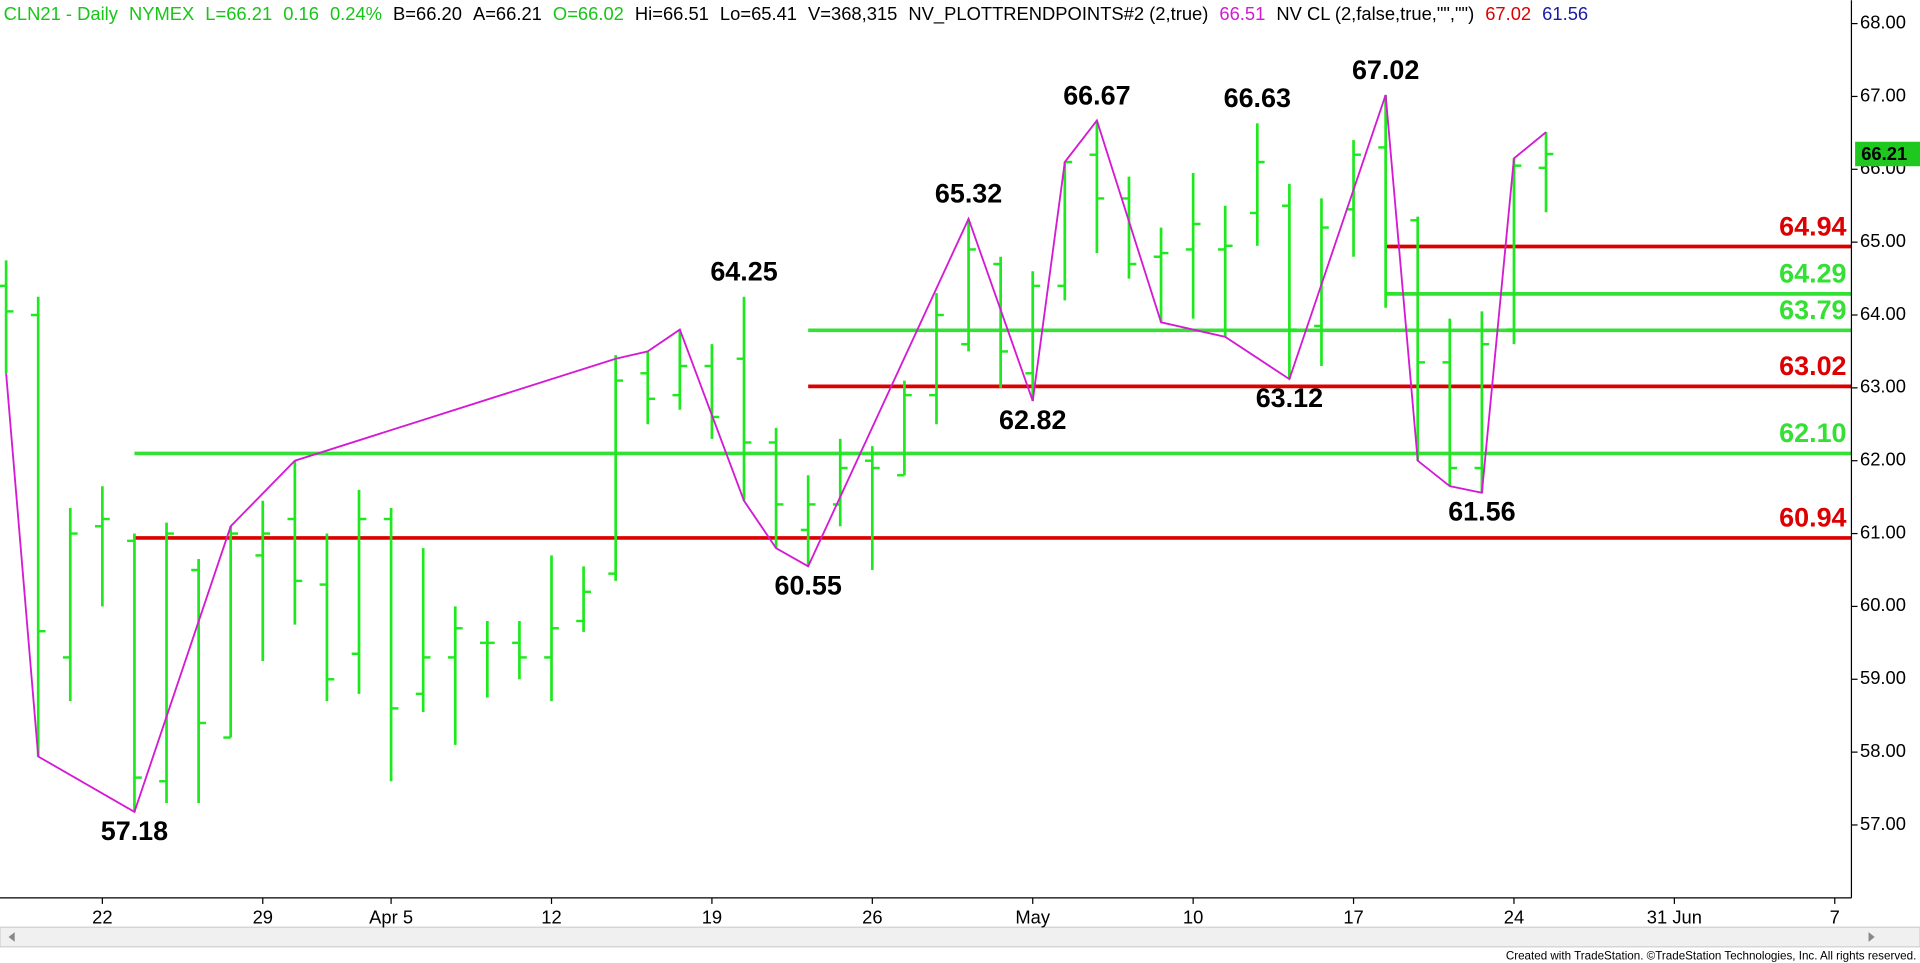  I want to click on header-item: 0.24%, so click(356, 13).